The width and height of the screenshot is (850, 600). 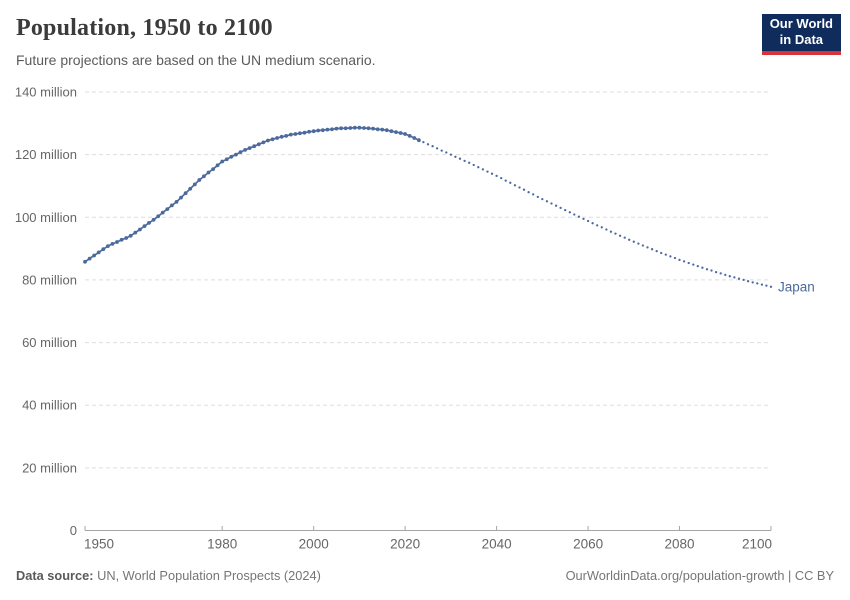 I want to click on x-tick-label: 2060, so click(x=588, y=544).